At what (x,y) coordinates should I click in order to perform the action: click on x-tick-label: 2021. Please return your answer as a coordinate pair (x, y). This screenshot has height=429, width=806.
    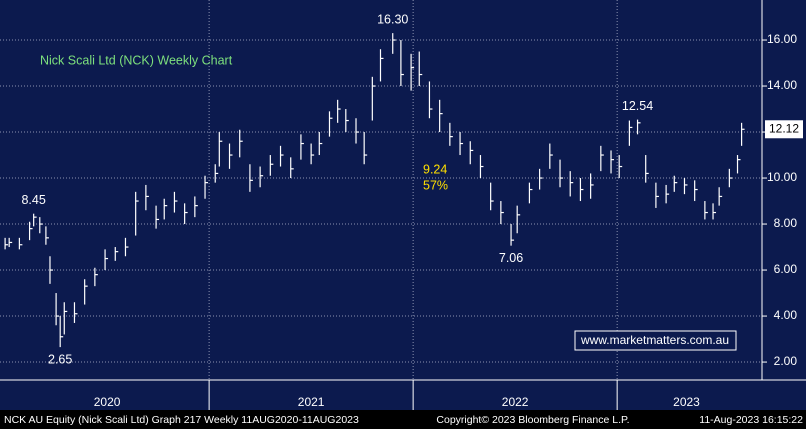
    Looking at the image, I should click on (311, 402).